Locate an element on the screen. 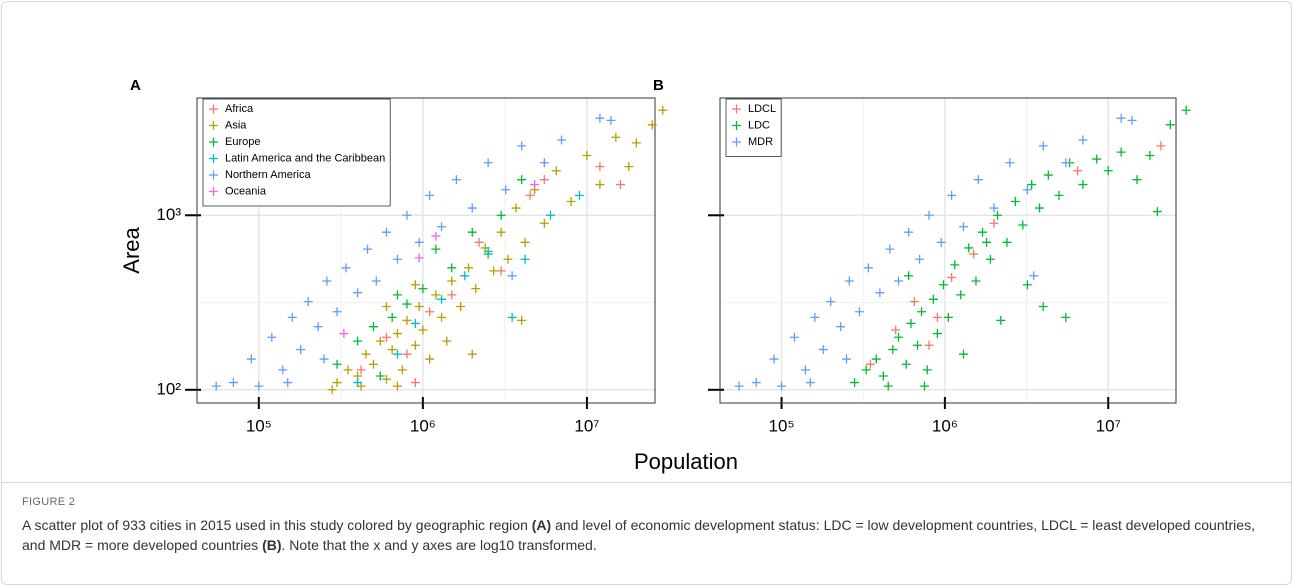  y-tick-label: 10³ is located at coordinates (168, 214).